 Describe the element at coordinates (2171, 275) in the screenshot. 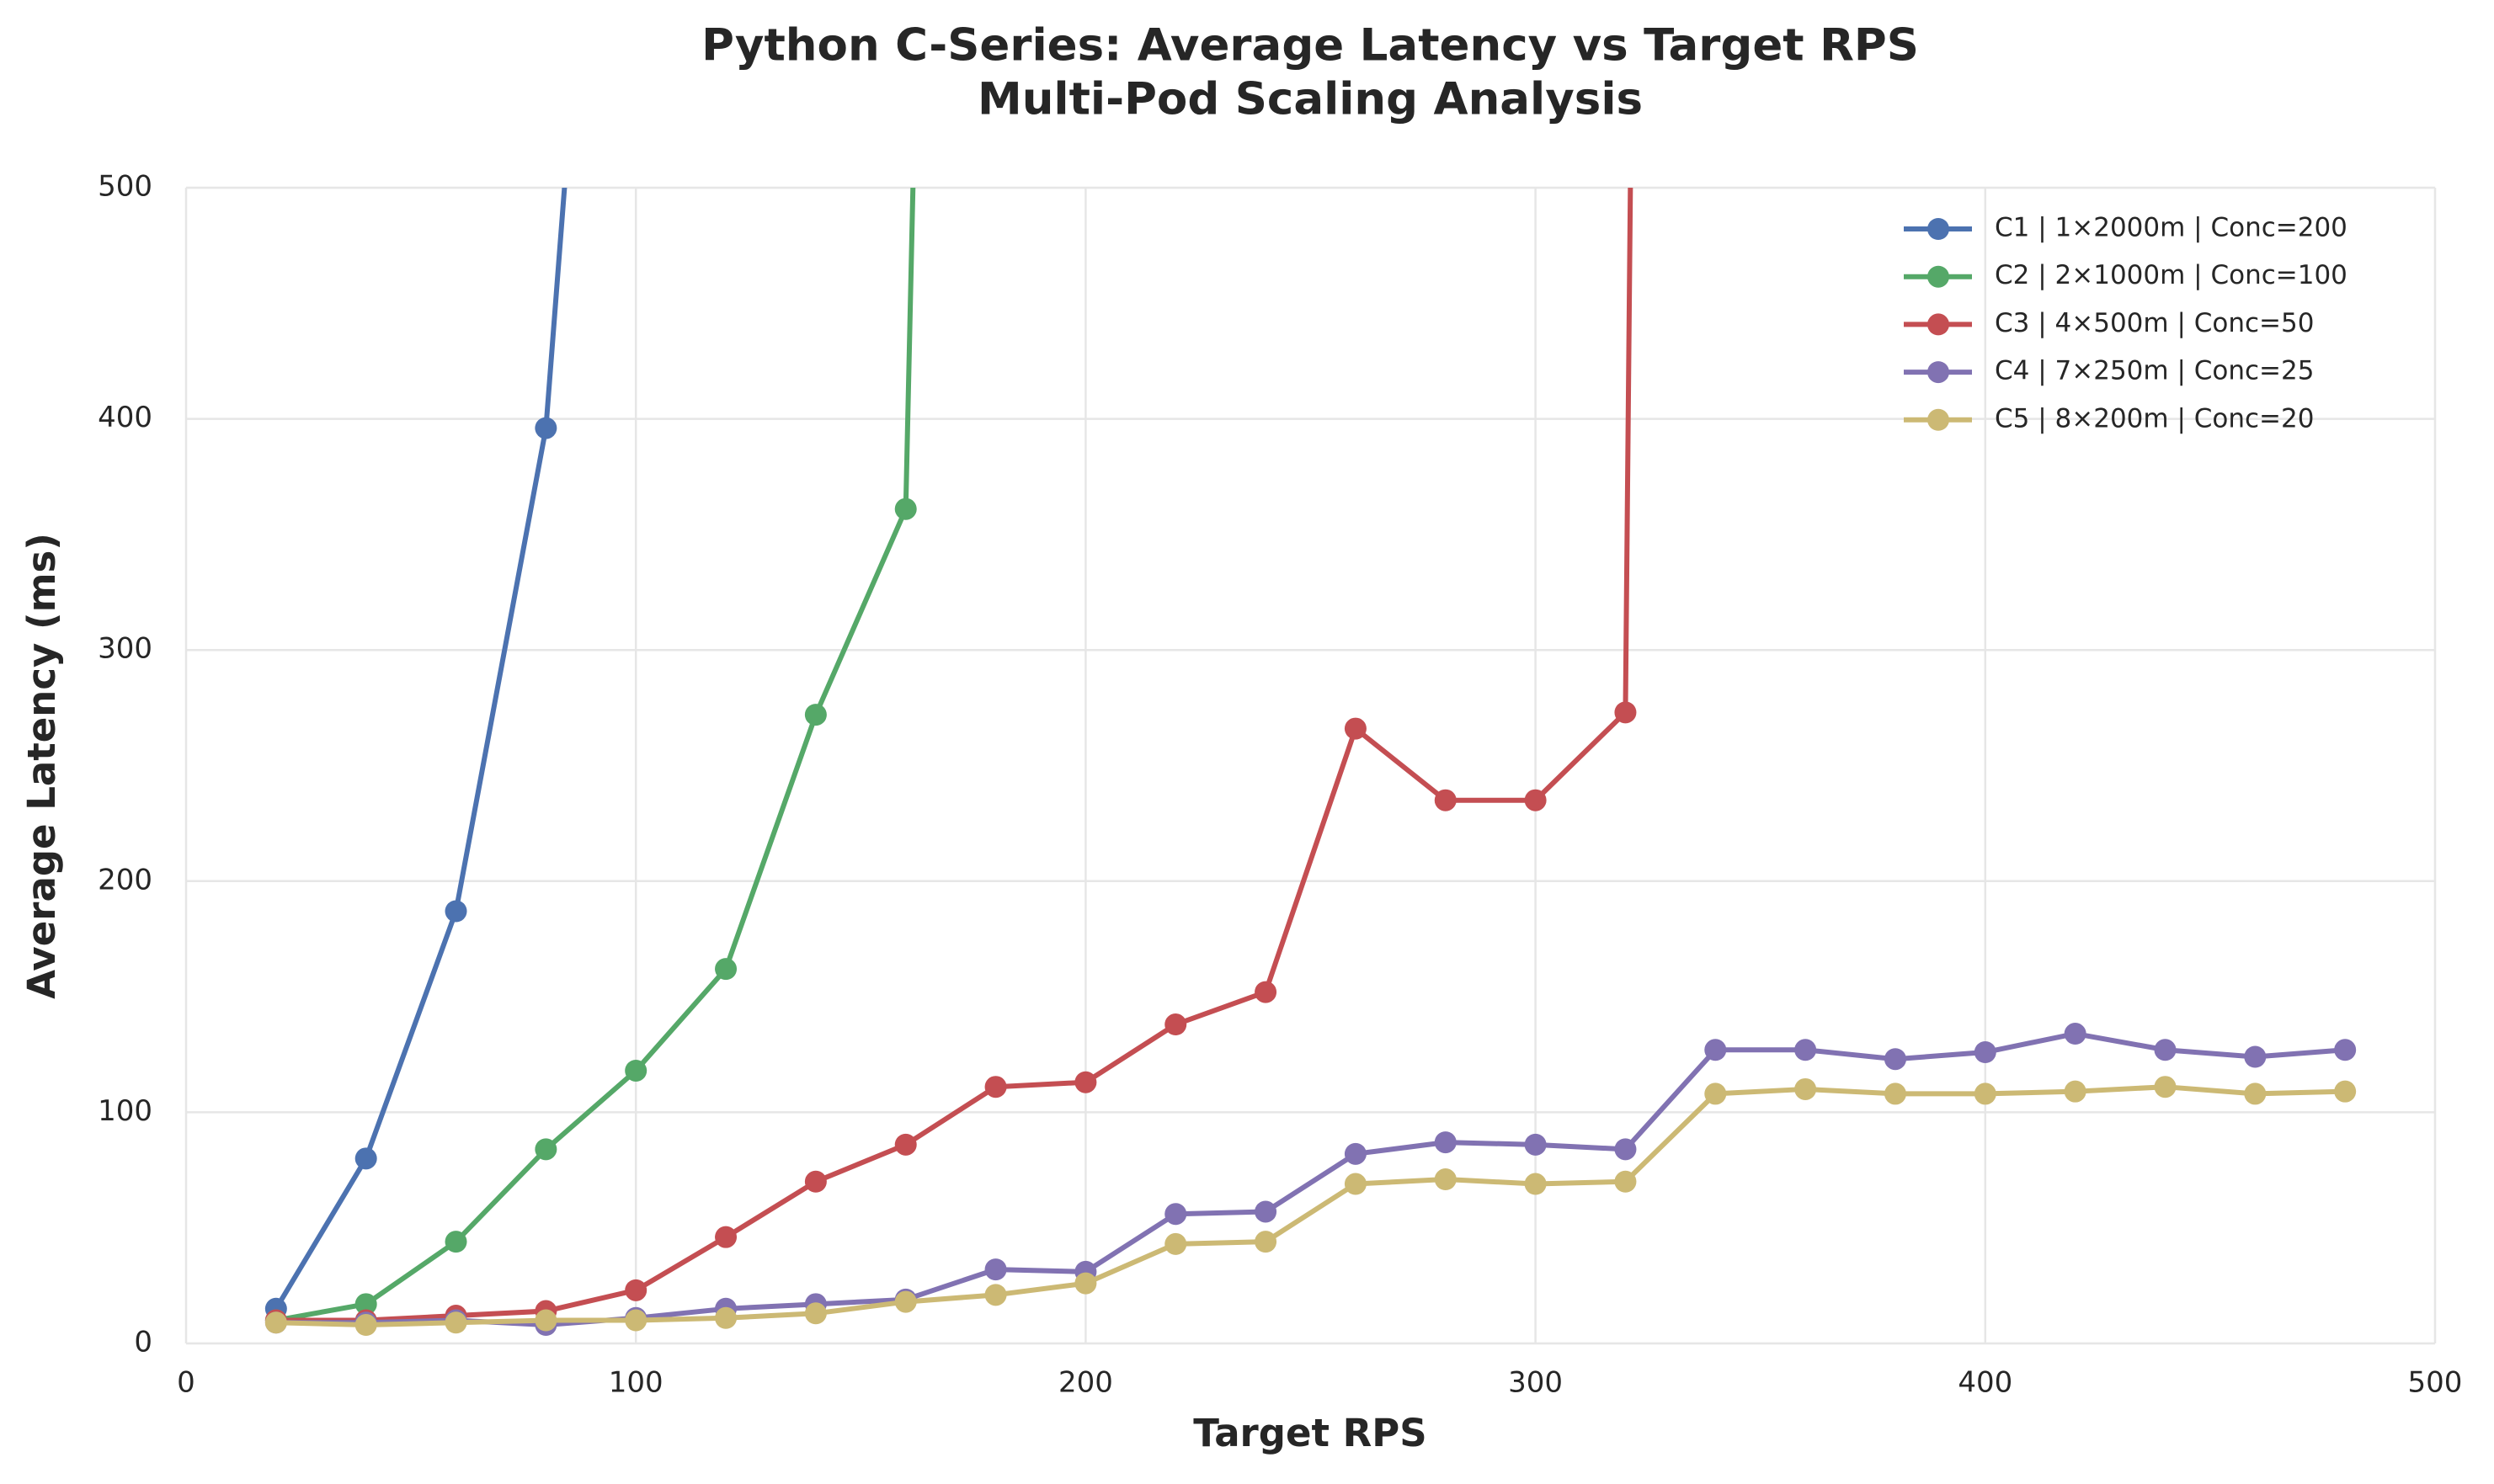

I see `legend-label: C2 | 2×1000m | Conc=100` at that location.